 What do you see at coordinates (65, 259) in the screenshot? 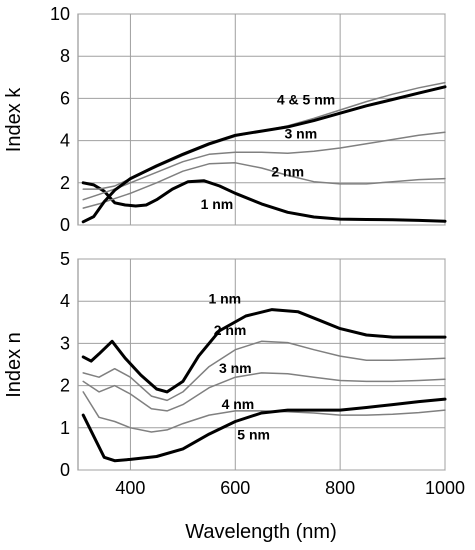
I see `y-tick-label: 5` at bounding box center [65, 259].